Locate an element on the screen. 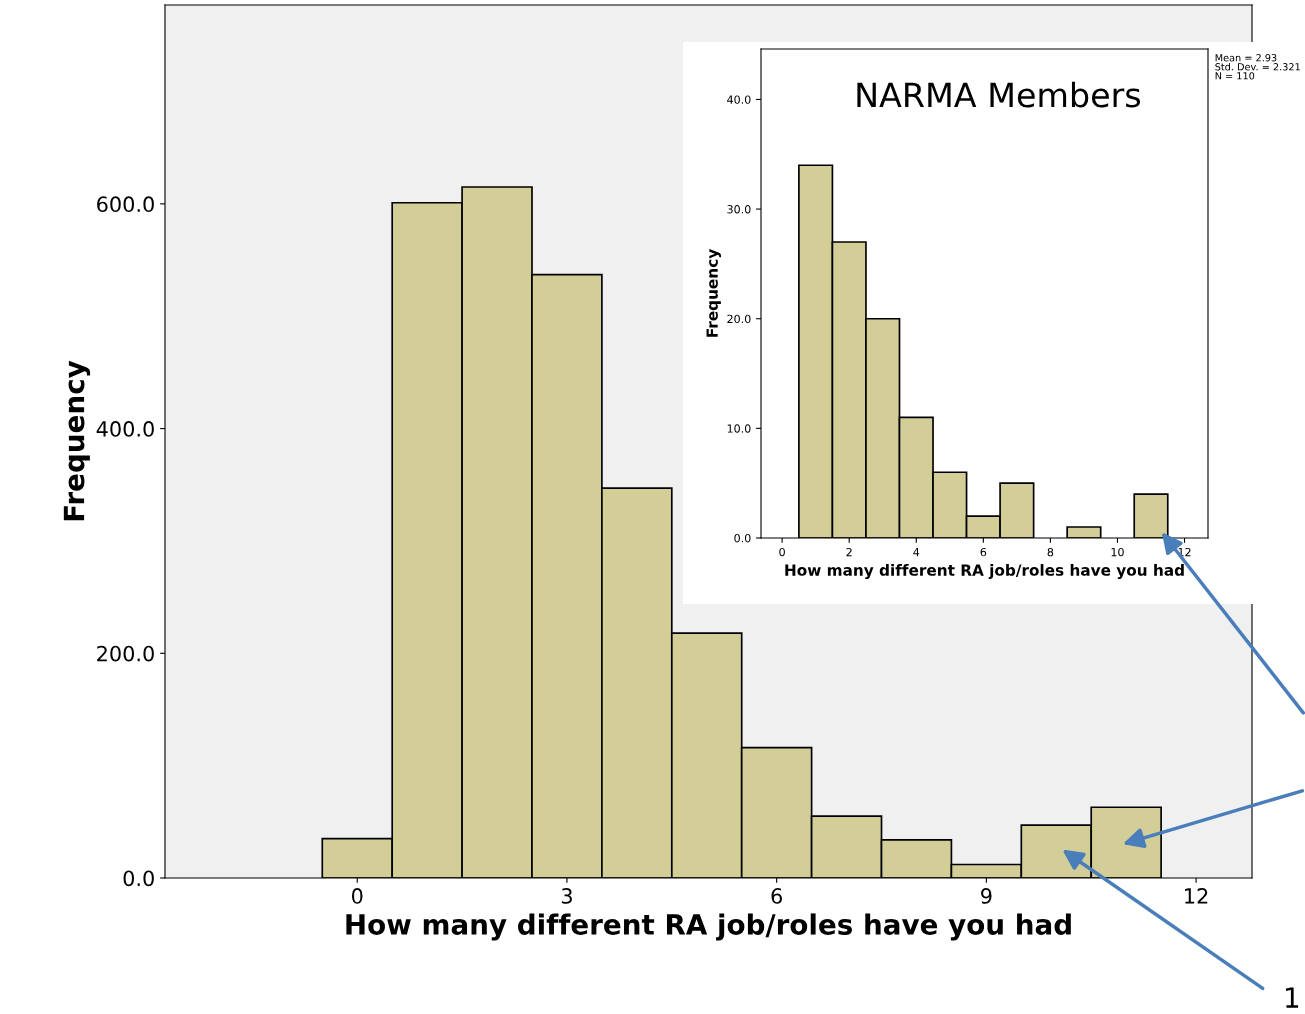 This screenshot has width=1305, height=1014. y-tick-label: 40.0 is located at coordinates (739, 99).